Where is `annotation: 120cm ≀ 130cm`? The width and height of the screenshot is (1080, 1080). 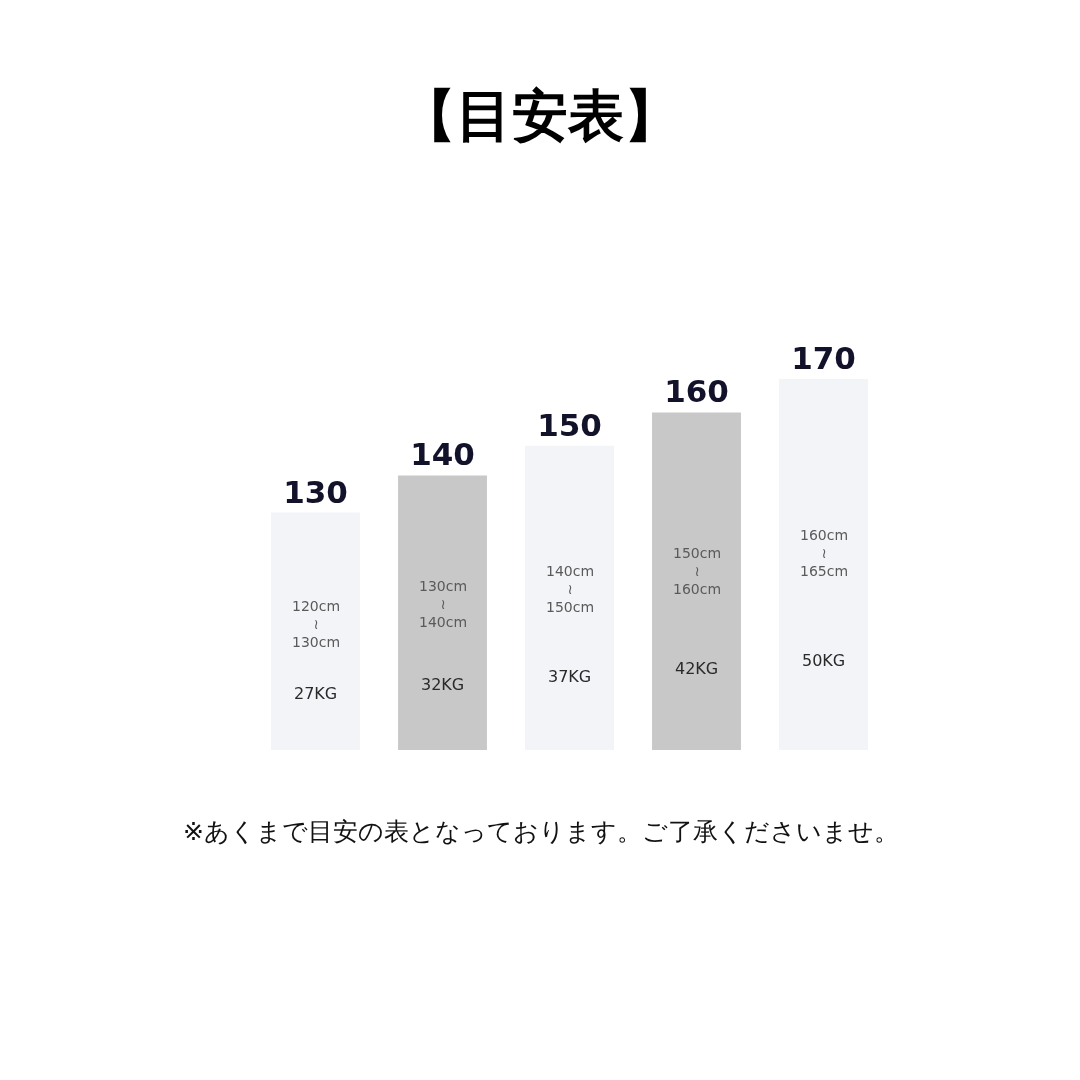 annotation: 120cm ≀ 130cm is located at coordinates (316, 624).